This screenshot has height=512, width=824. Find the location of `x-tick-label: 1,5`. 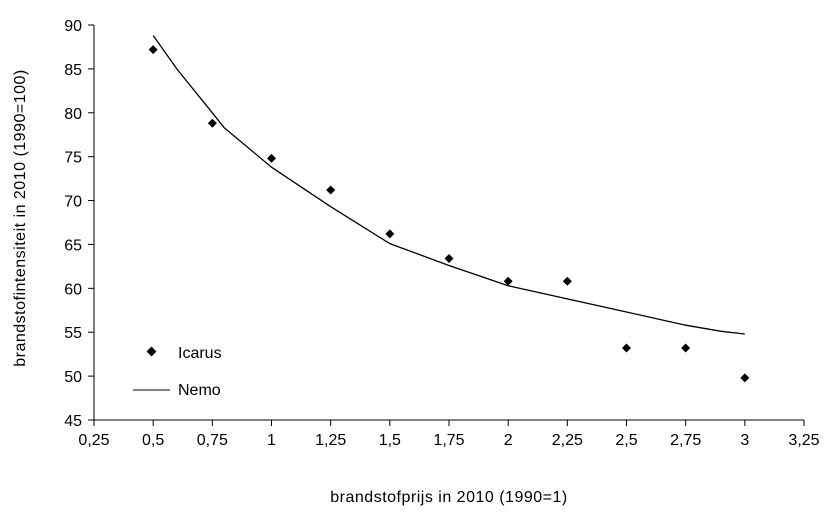

x-tick-label: 1,5 is located at coordinates (390, 440).